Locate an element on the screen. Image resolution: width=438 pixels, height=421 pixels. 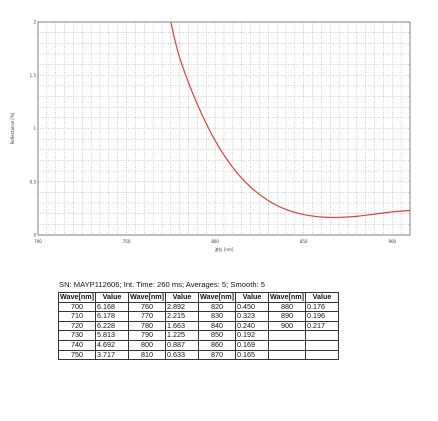
x-tick-label: 700 is located at coordinates (38, 241).